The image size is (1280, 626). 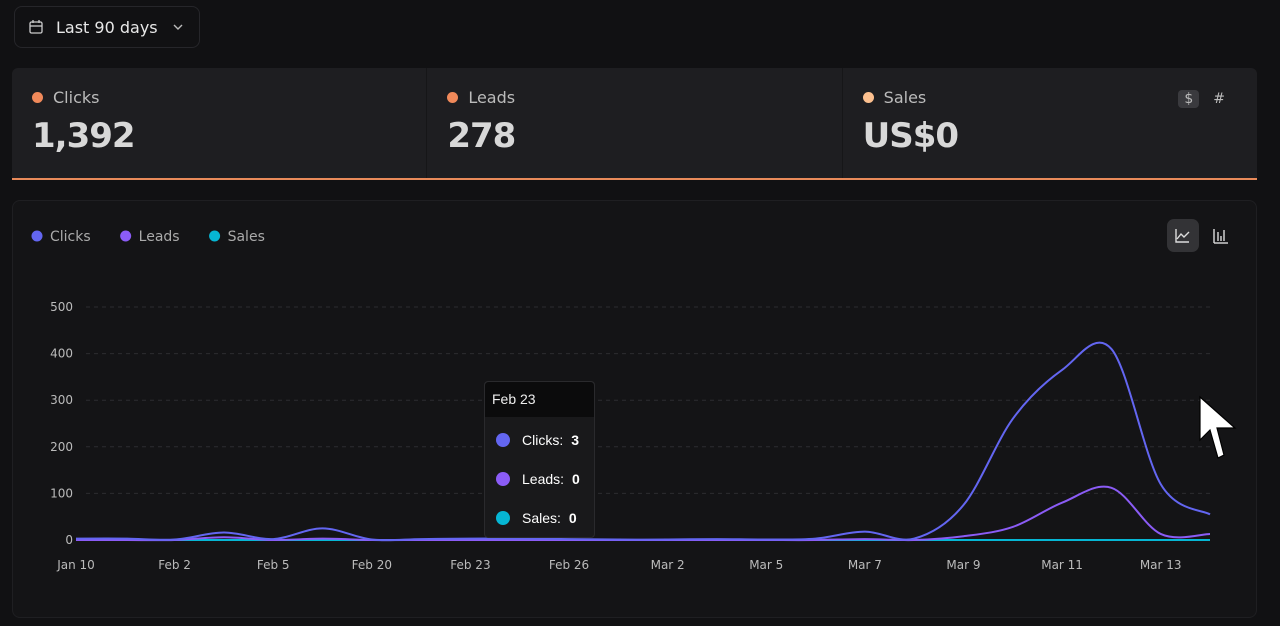 I want to click on x-tick-label: Jan 10, so click(x=75, y=565).